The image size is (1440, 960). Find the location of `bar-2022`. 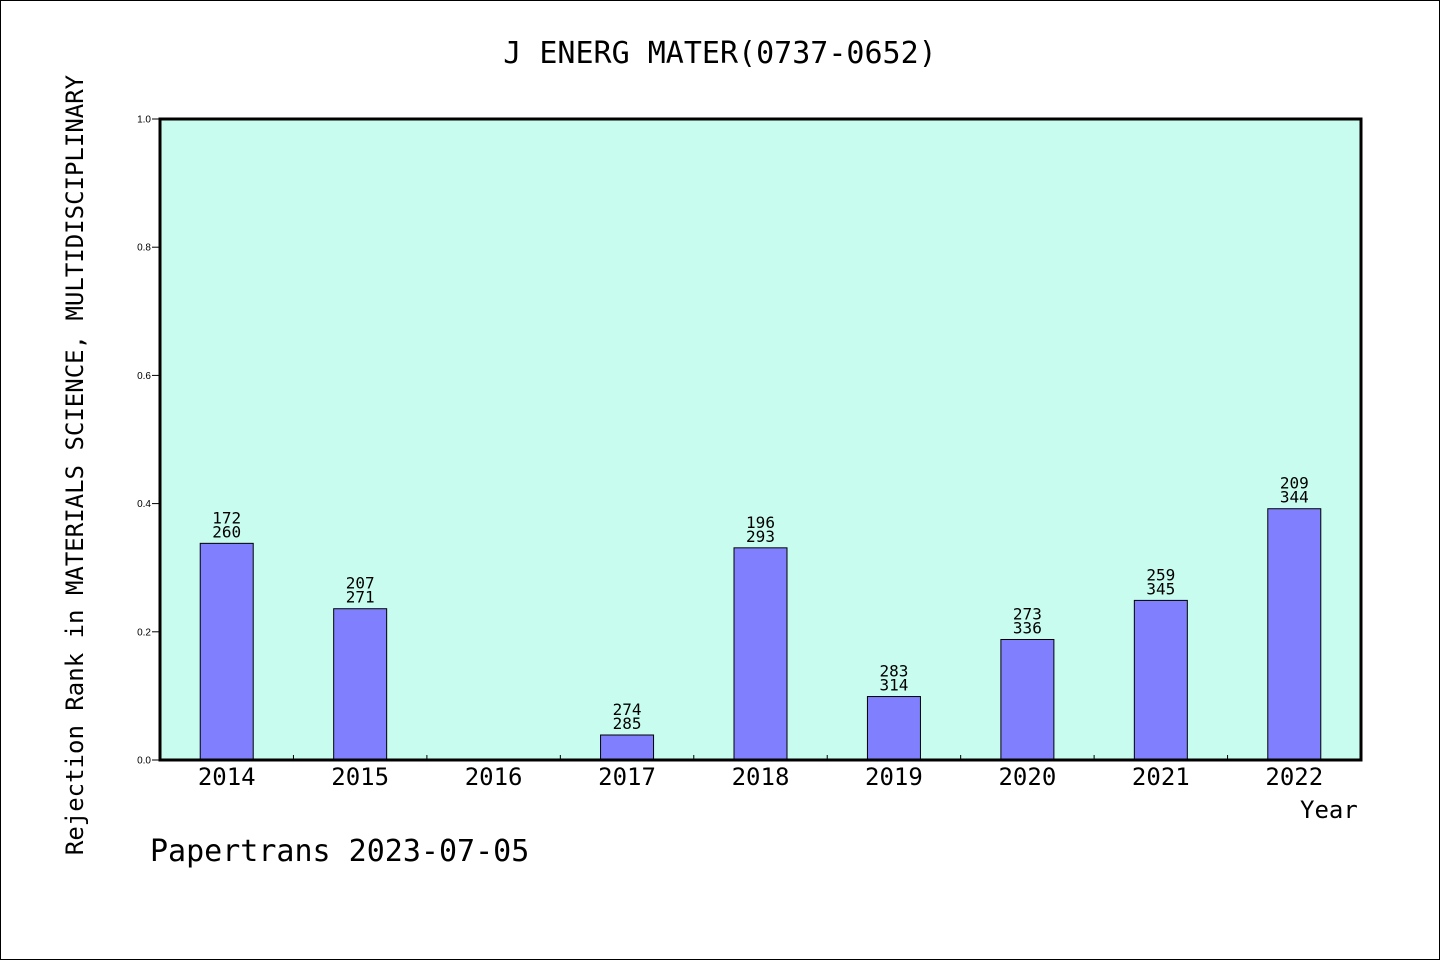

bar-2022 is located at coordinates (1294, 634).